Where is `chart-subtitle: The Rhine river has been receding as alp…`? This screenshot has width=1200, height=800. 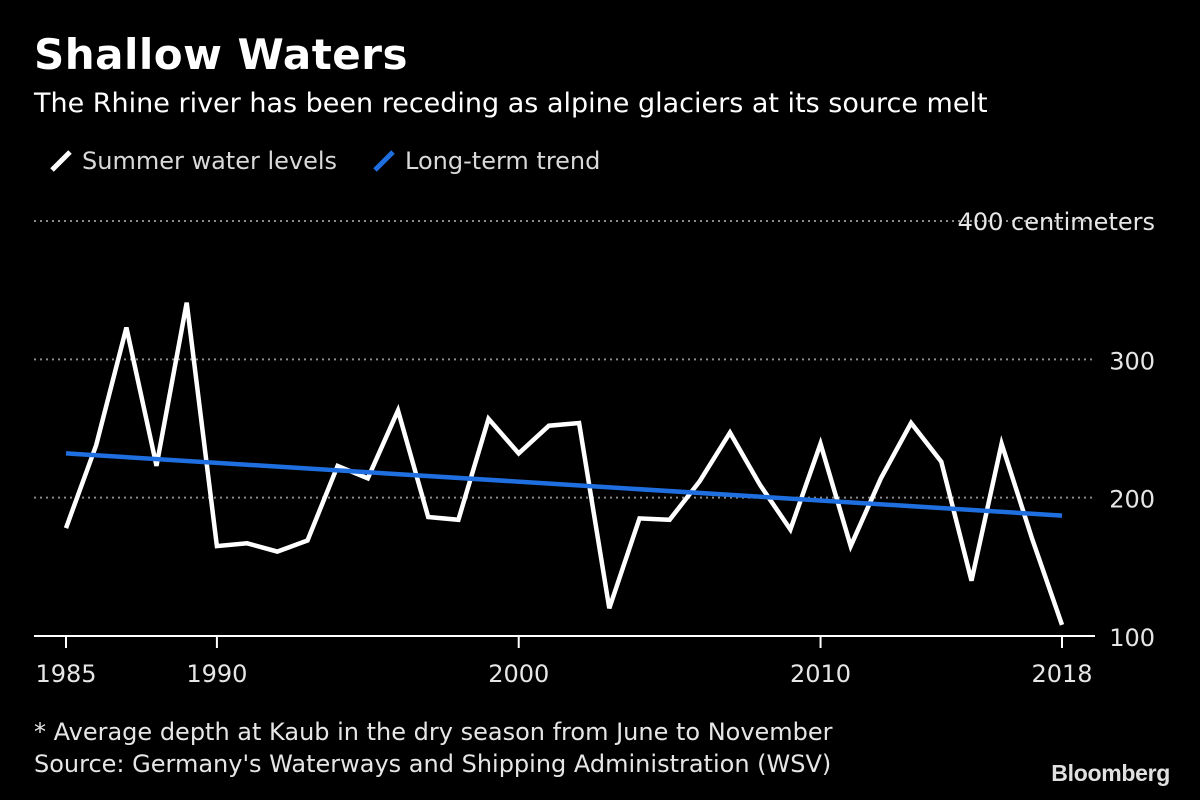
chart-subtitle: The Rhine river has been receding as alp… is located at coordinates (511, 103).